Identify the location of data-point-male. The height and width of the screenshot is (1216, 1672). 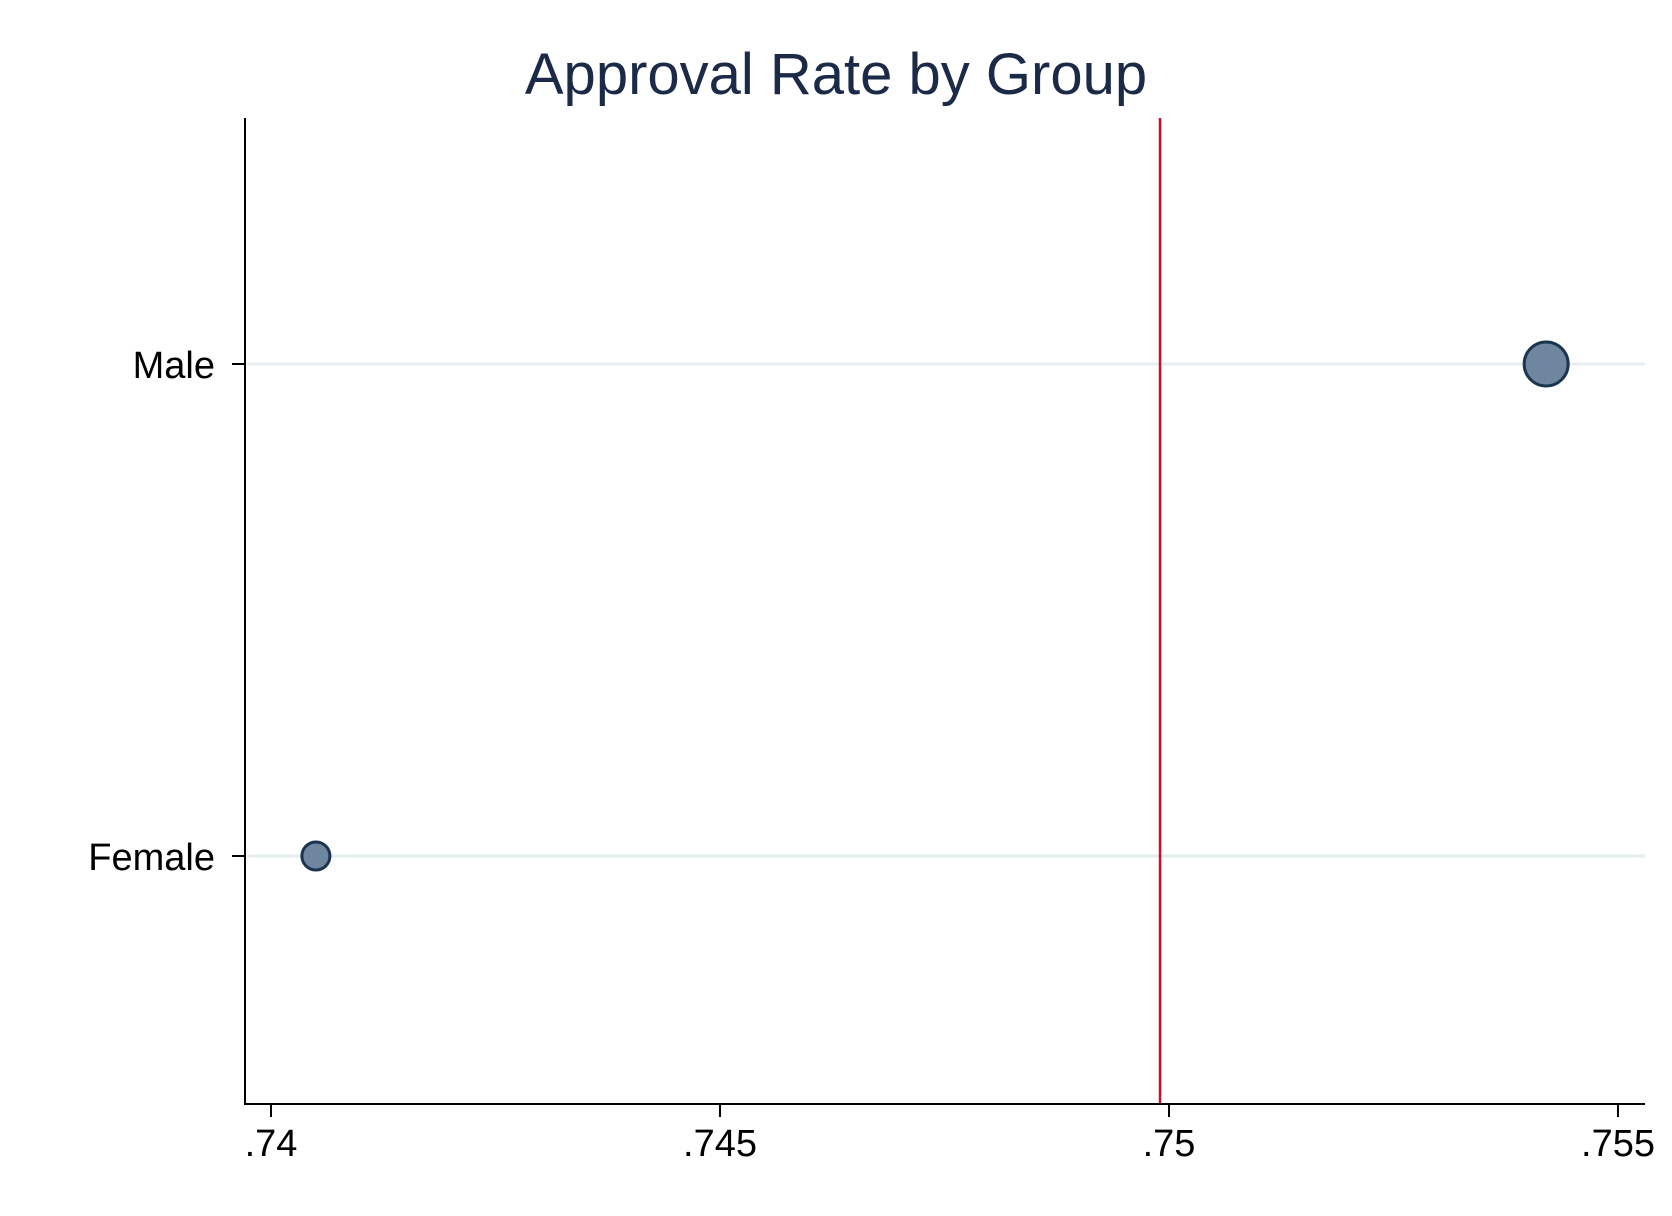
(1546, 364).